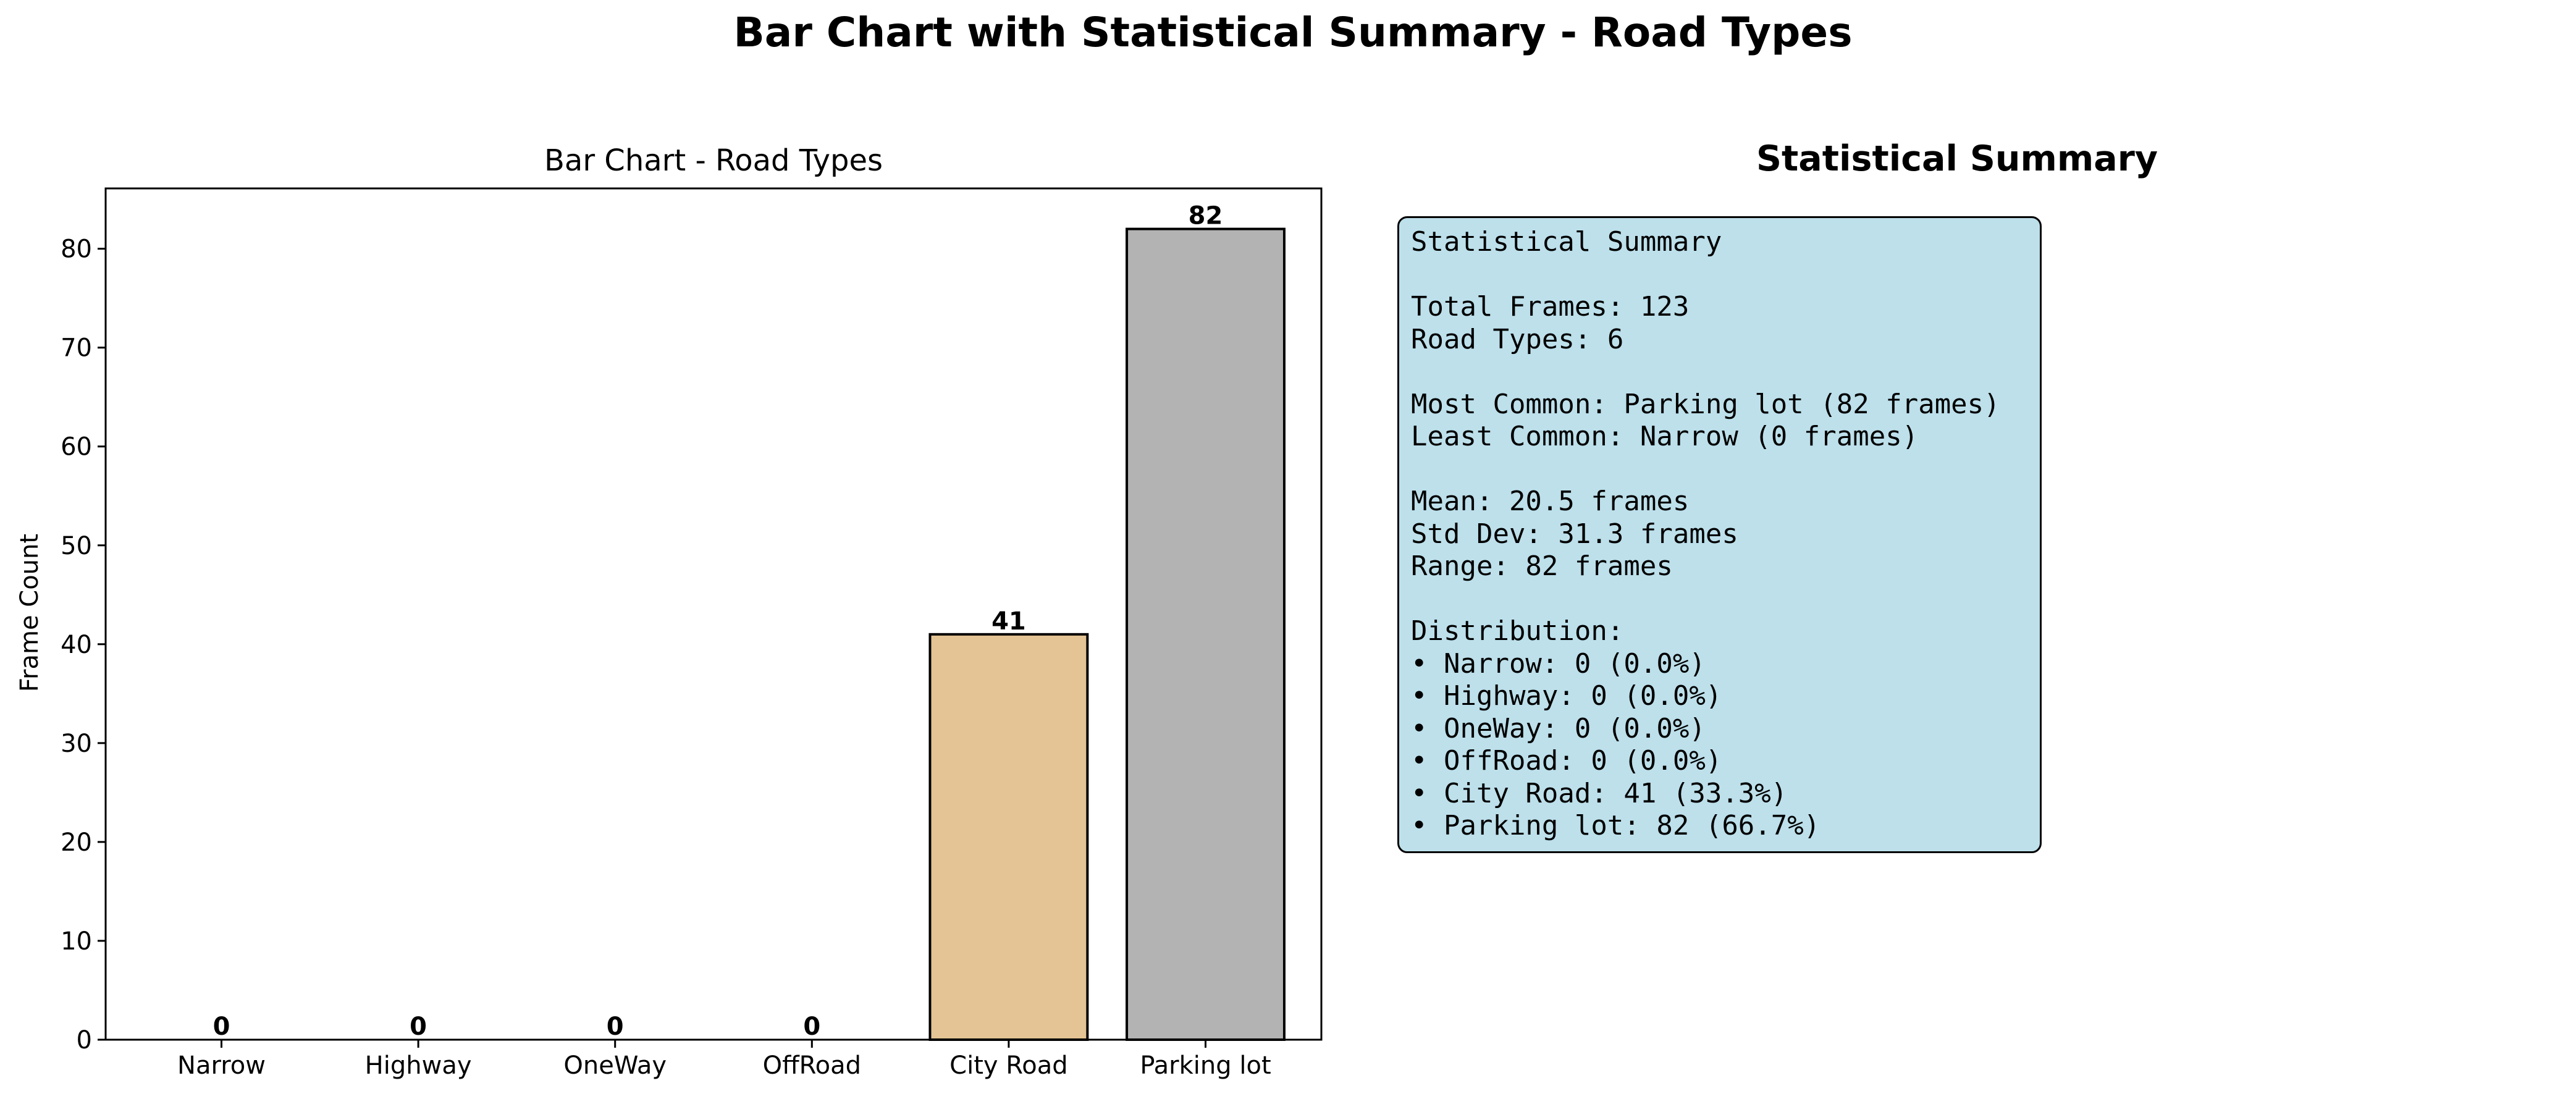 This screenshot has width=2576, height=1099. I want to click on bar-value-label: 82, so click(1206, 216).